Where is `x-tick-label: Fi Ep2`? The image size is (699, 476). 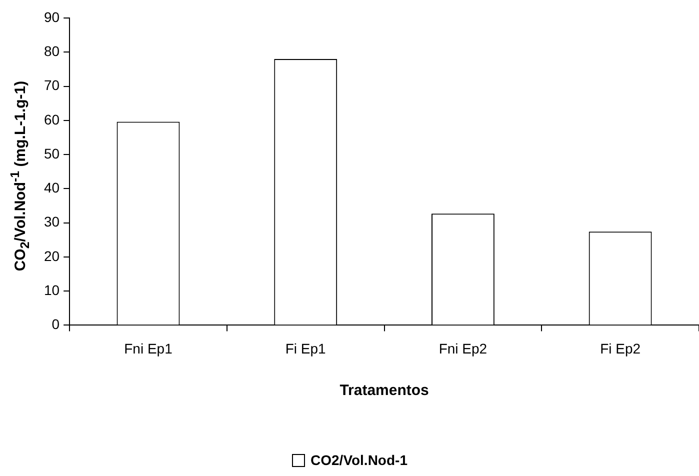
x-tick-label: Fi Ep2 is located at coordinates (620, 348).